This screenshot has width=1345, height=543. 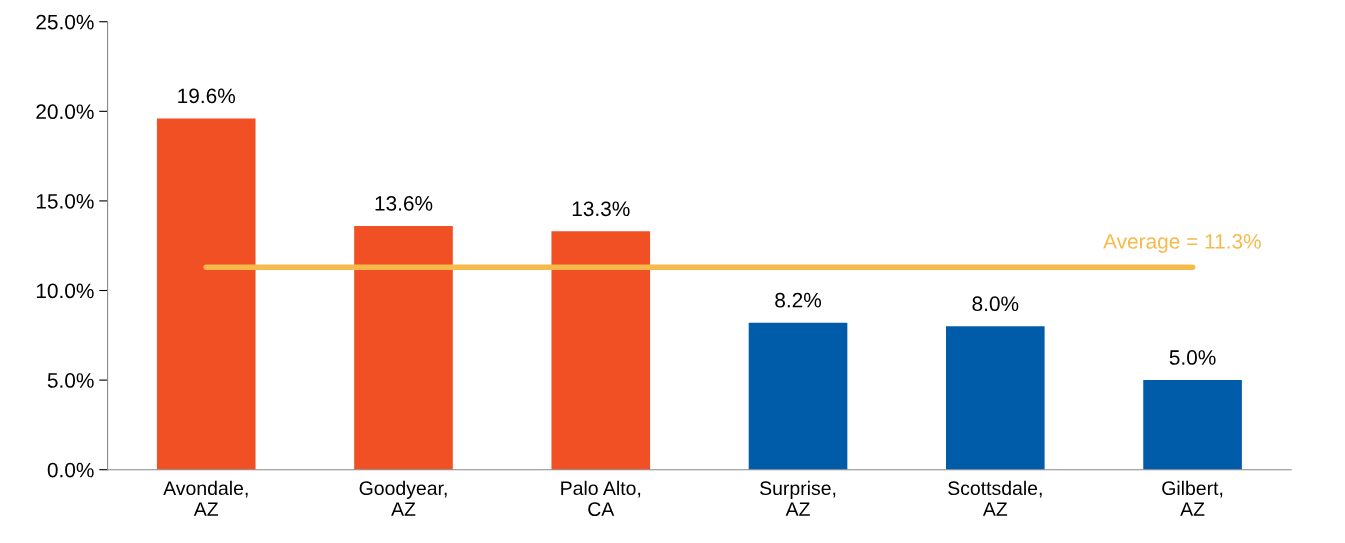 I want to click on ref-line-label: Average = 11.3%, so click(x=1182, y=243).